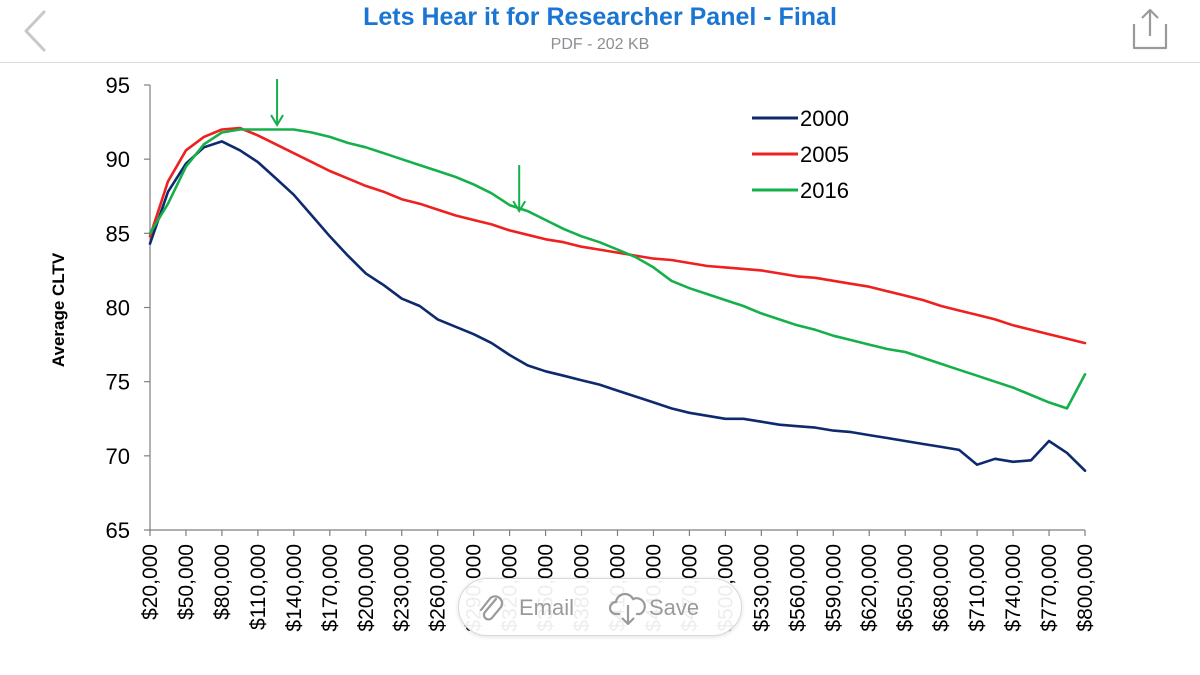 The width and height of the screenshot is (1200, 675). What do you see at coordinates (366, 588) in the screenshot?
I see `x-tick-label: $200,000` at bounding box center [366, 588].